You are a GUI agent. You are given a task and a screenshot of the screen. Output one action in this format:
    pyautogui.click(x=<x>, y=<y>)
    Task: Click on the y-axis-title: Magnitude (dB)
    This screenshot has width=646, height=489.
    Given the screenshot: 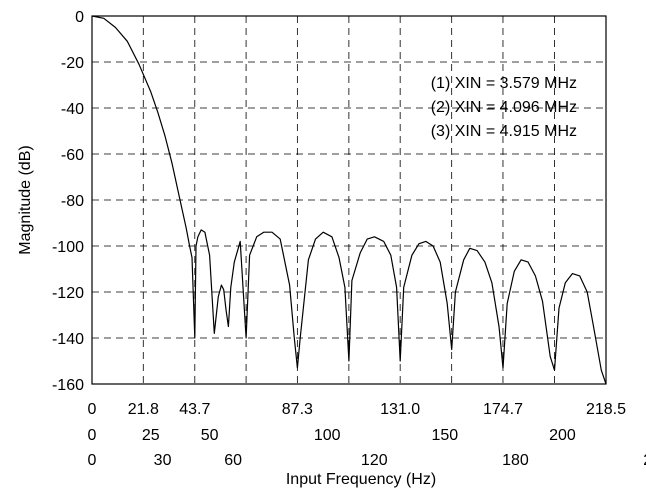 What is the action you would take?
    pyautogui.click(x=25, y=199)
    